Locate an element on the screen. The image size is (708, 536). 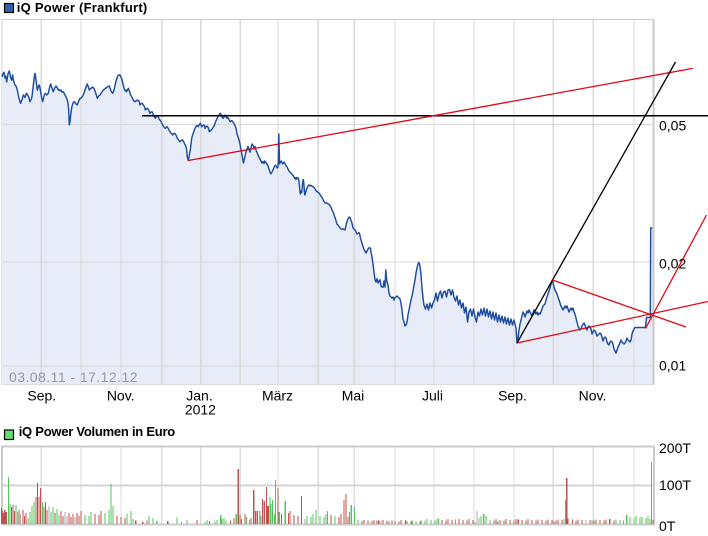
svg-text: 100T is located at coordinates (675, 485).